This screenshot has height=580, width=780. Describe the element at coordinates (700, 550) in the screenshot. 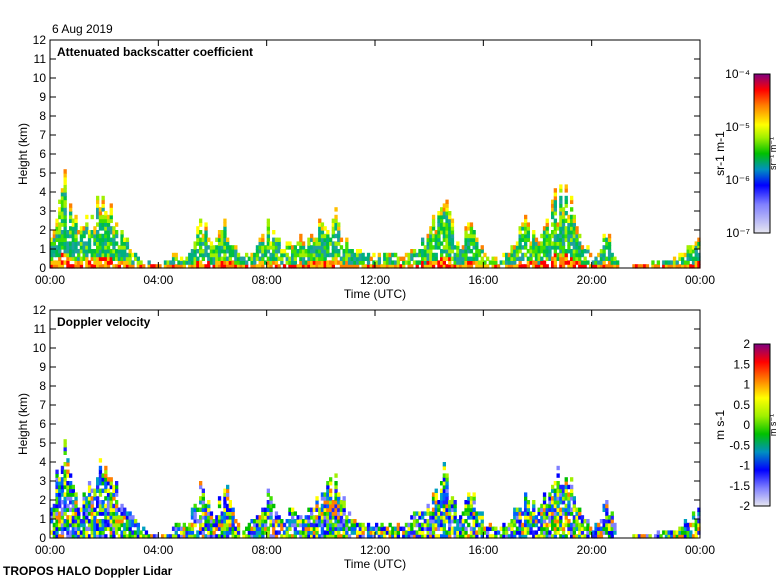

I see `x-tick-label: 00:00` at that location.